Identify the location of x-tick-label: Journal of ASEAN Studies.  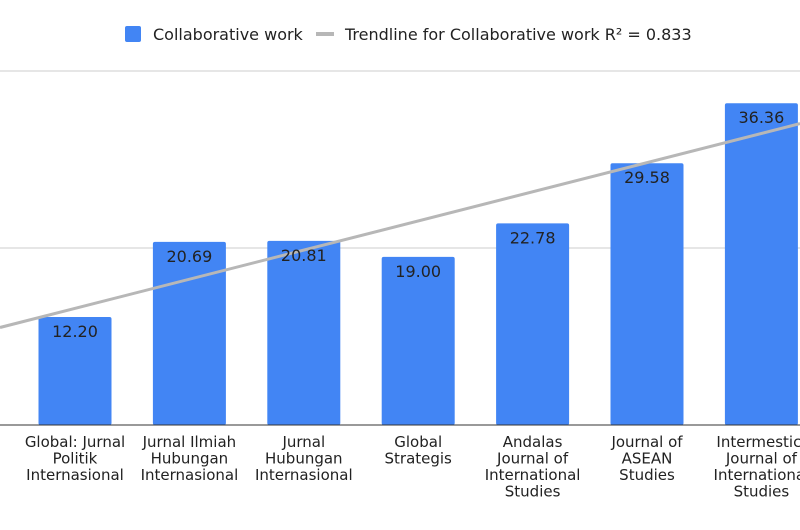
(646, 458).